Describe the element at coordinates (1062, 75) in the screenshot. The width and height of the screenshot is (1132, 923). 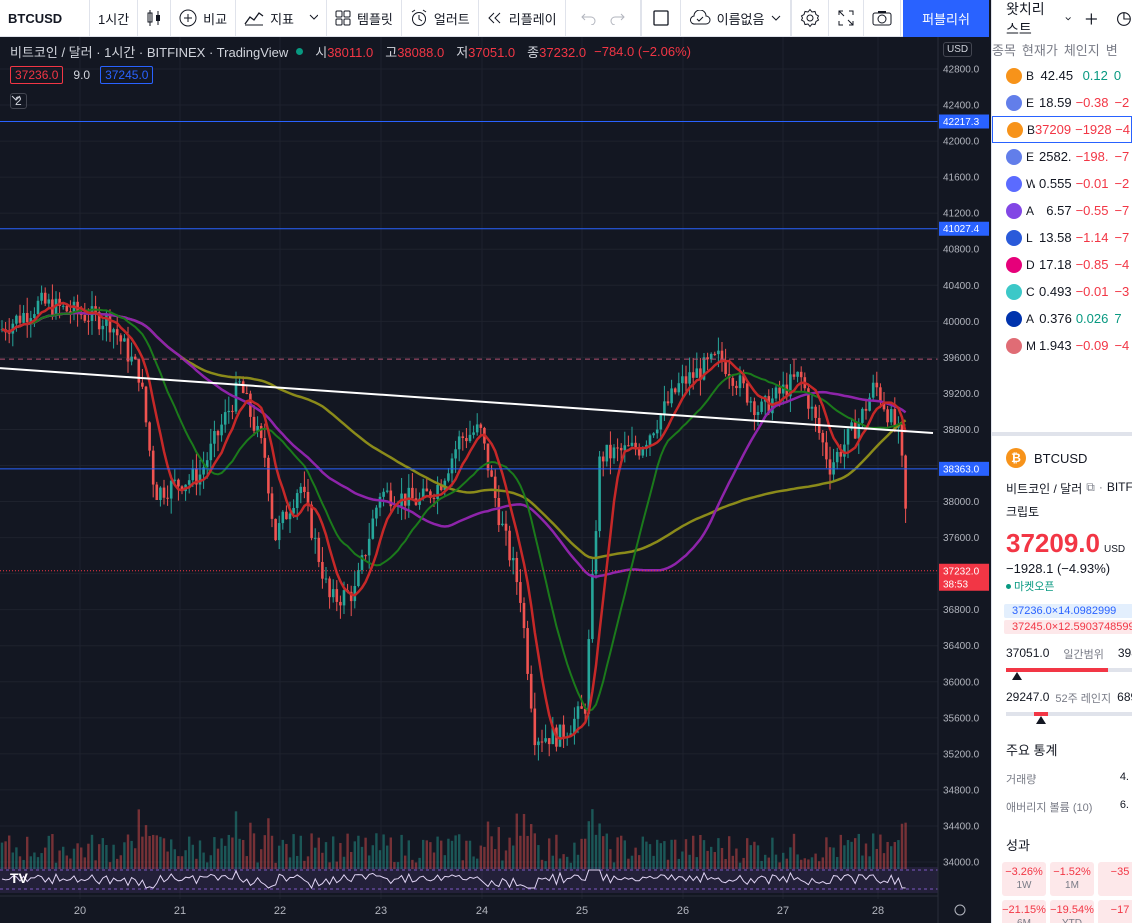
I see `watchlist-row: B 42.45 0.12 0` at that location.